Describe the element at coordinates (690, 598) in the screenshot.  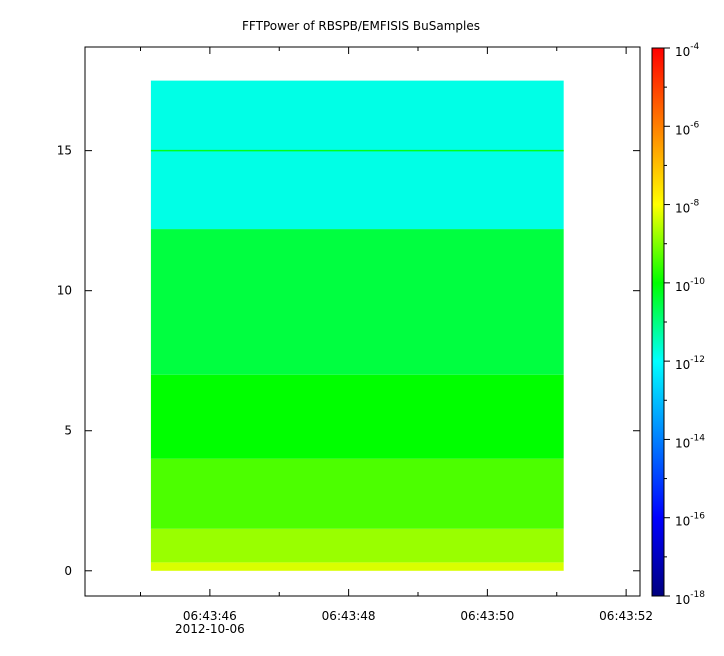
I see `colorbar-label-7: 10⁻¹⁸` at that location.